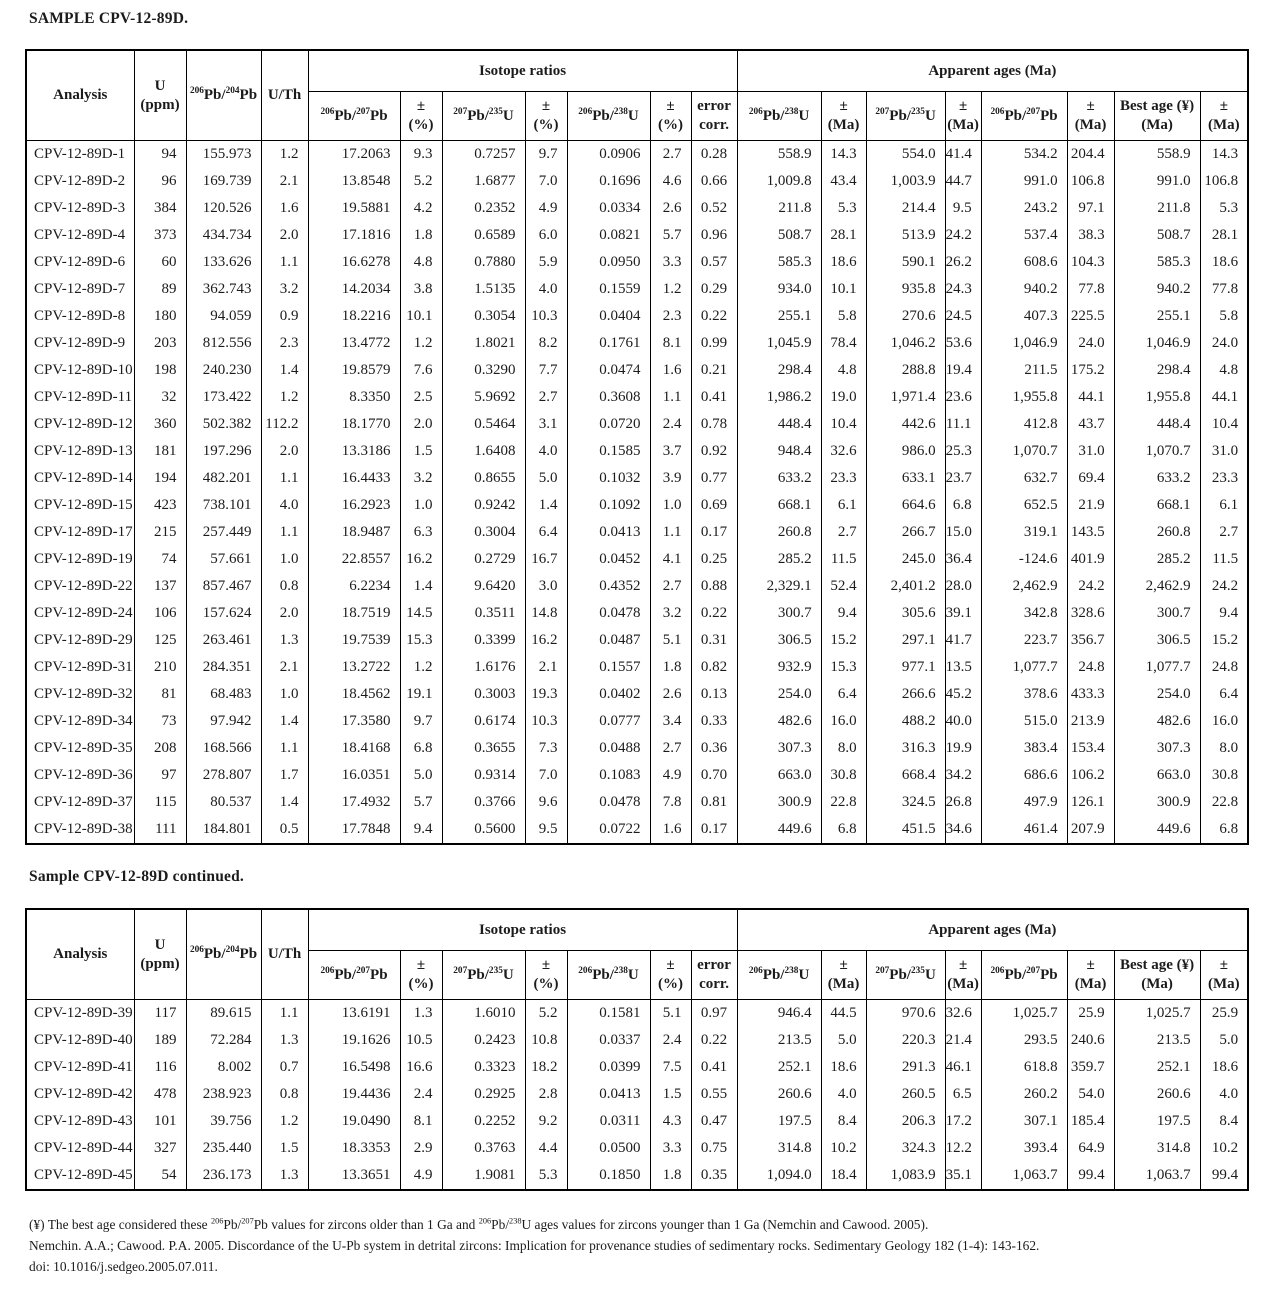 The height and width of the screenshot is (1297, 1270). Describe the element at coordinates (779, 721) in the screenshot. I see `value-cell: 482.6` at that location.